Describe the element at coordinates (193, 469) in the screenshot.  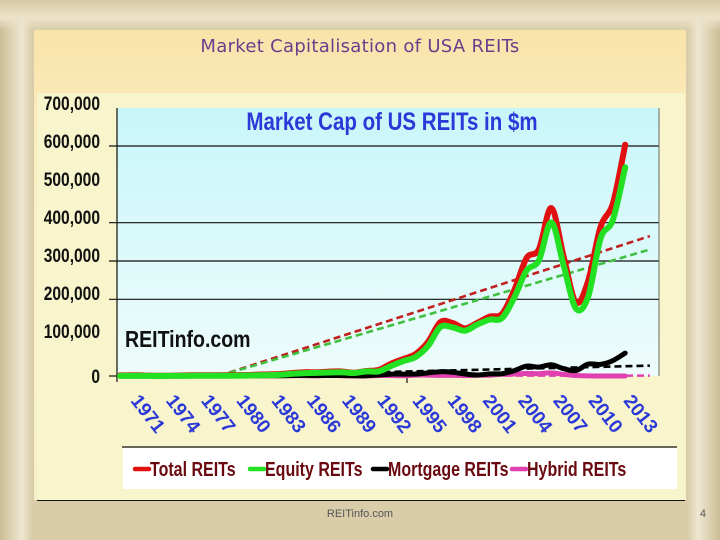
I see `legend-label: Total REITs` at that location.